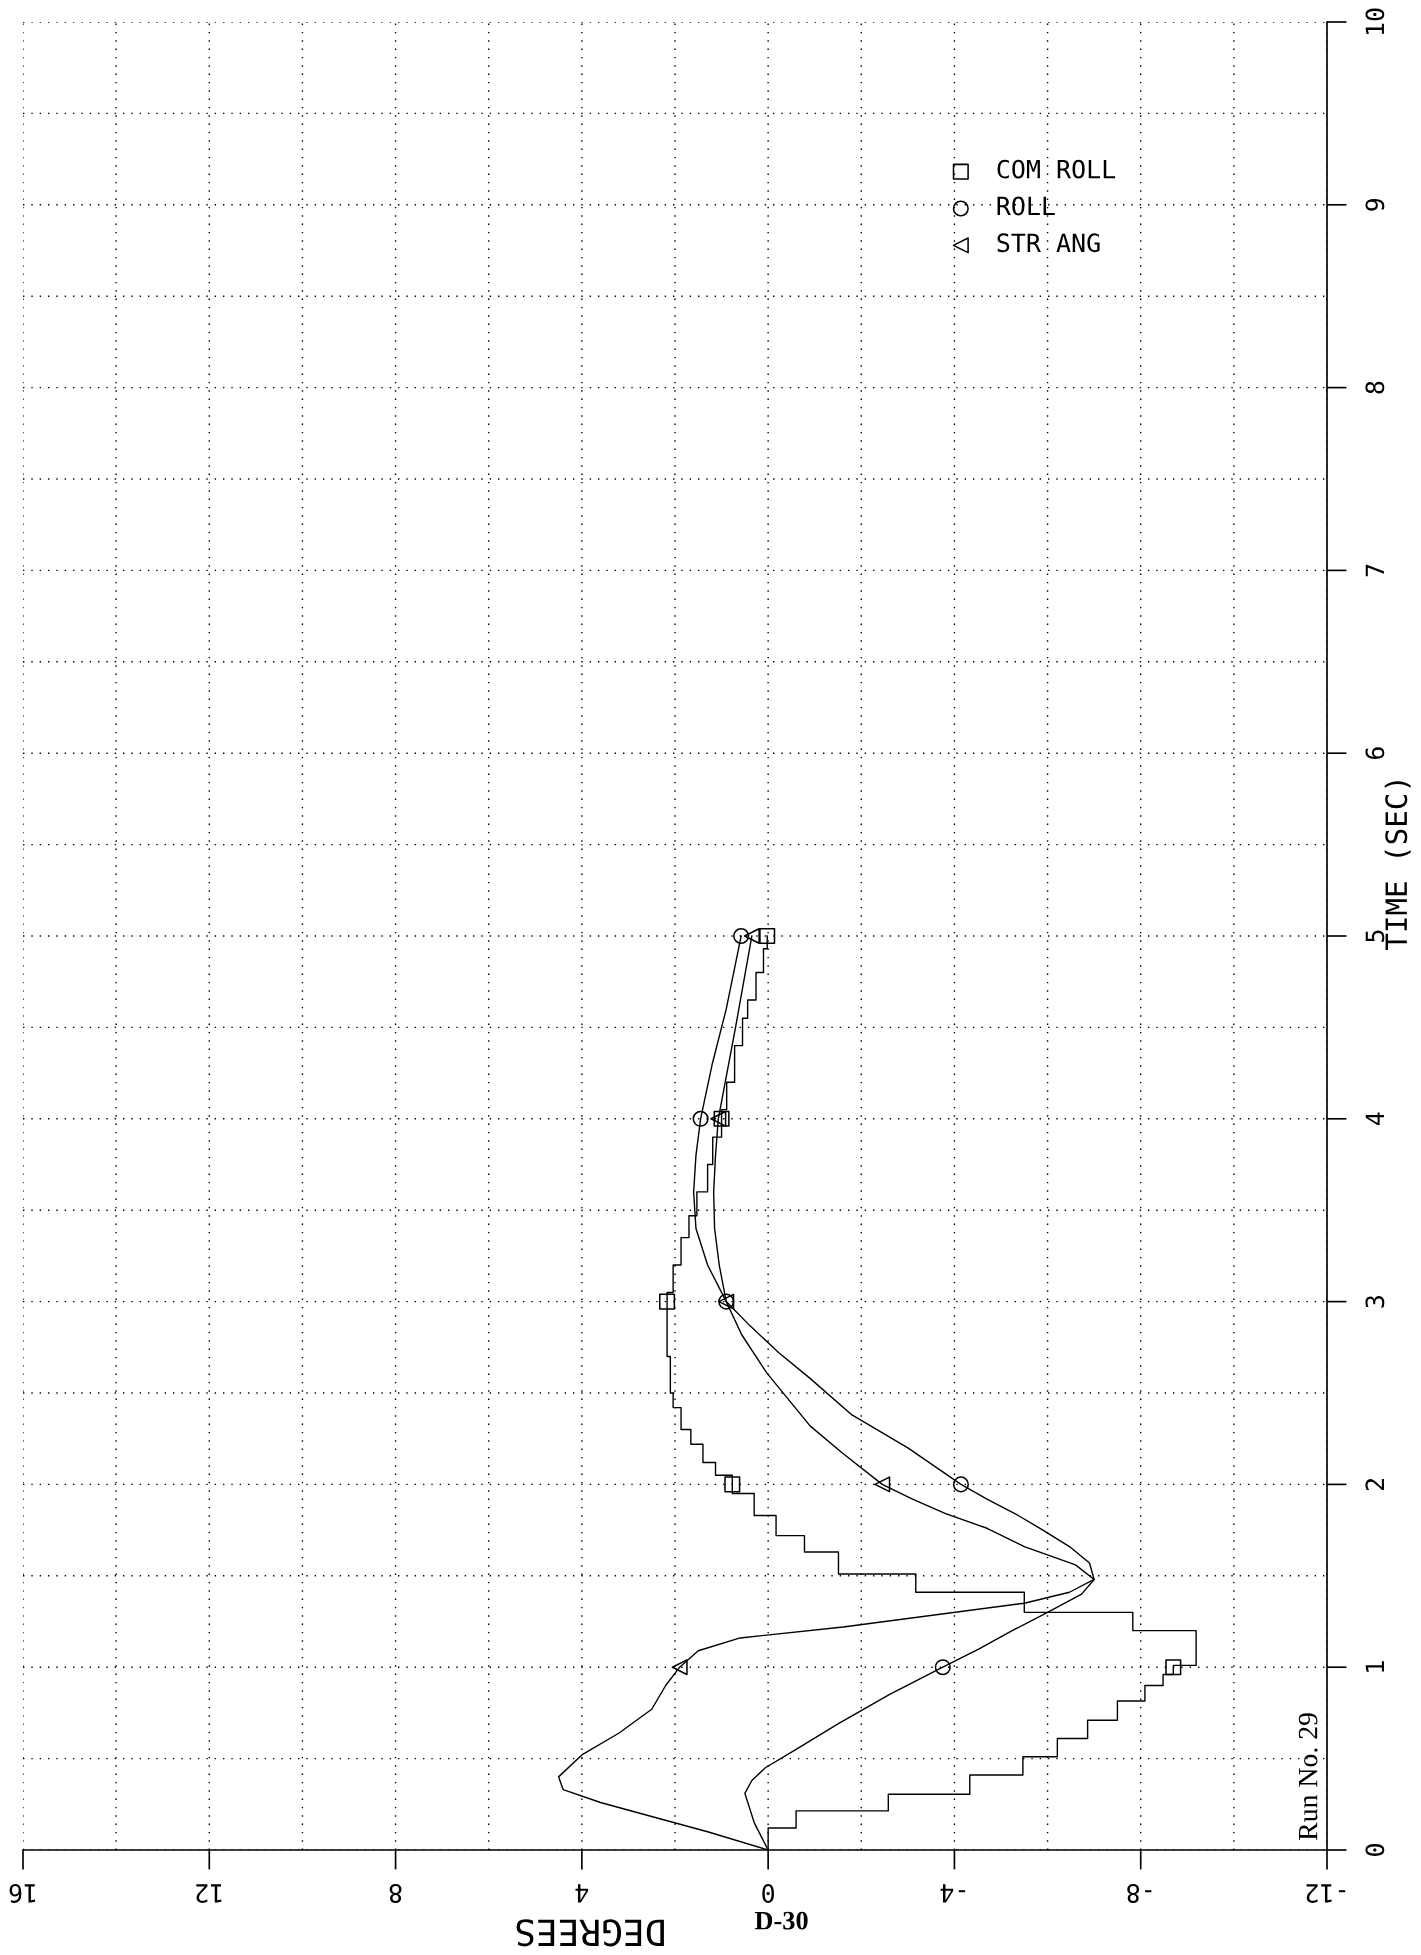 Image resolution: width=1421 pixels, height=1955 pixels. What do you see at coordinates (1048, 243) in the screenshot?
I see `legend-label: STR ANG` at bounding box center [1048, 243].